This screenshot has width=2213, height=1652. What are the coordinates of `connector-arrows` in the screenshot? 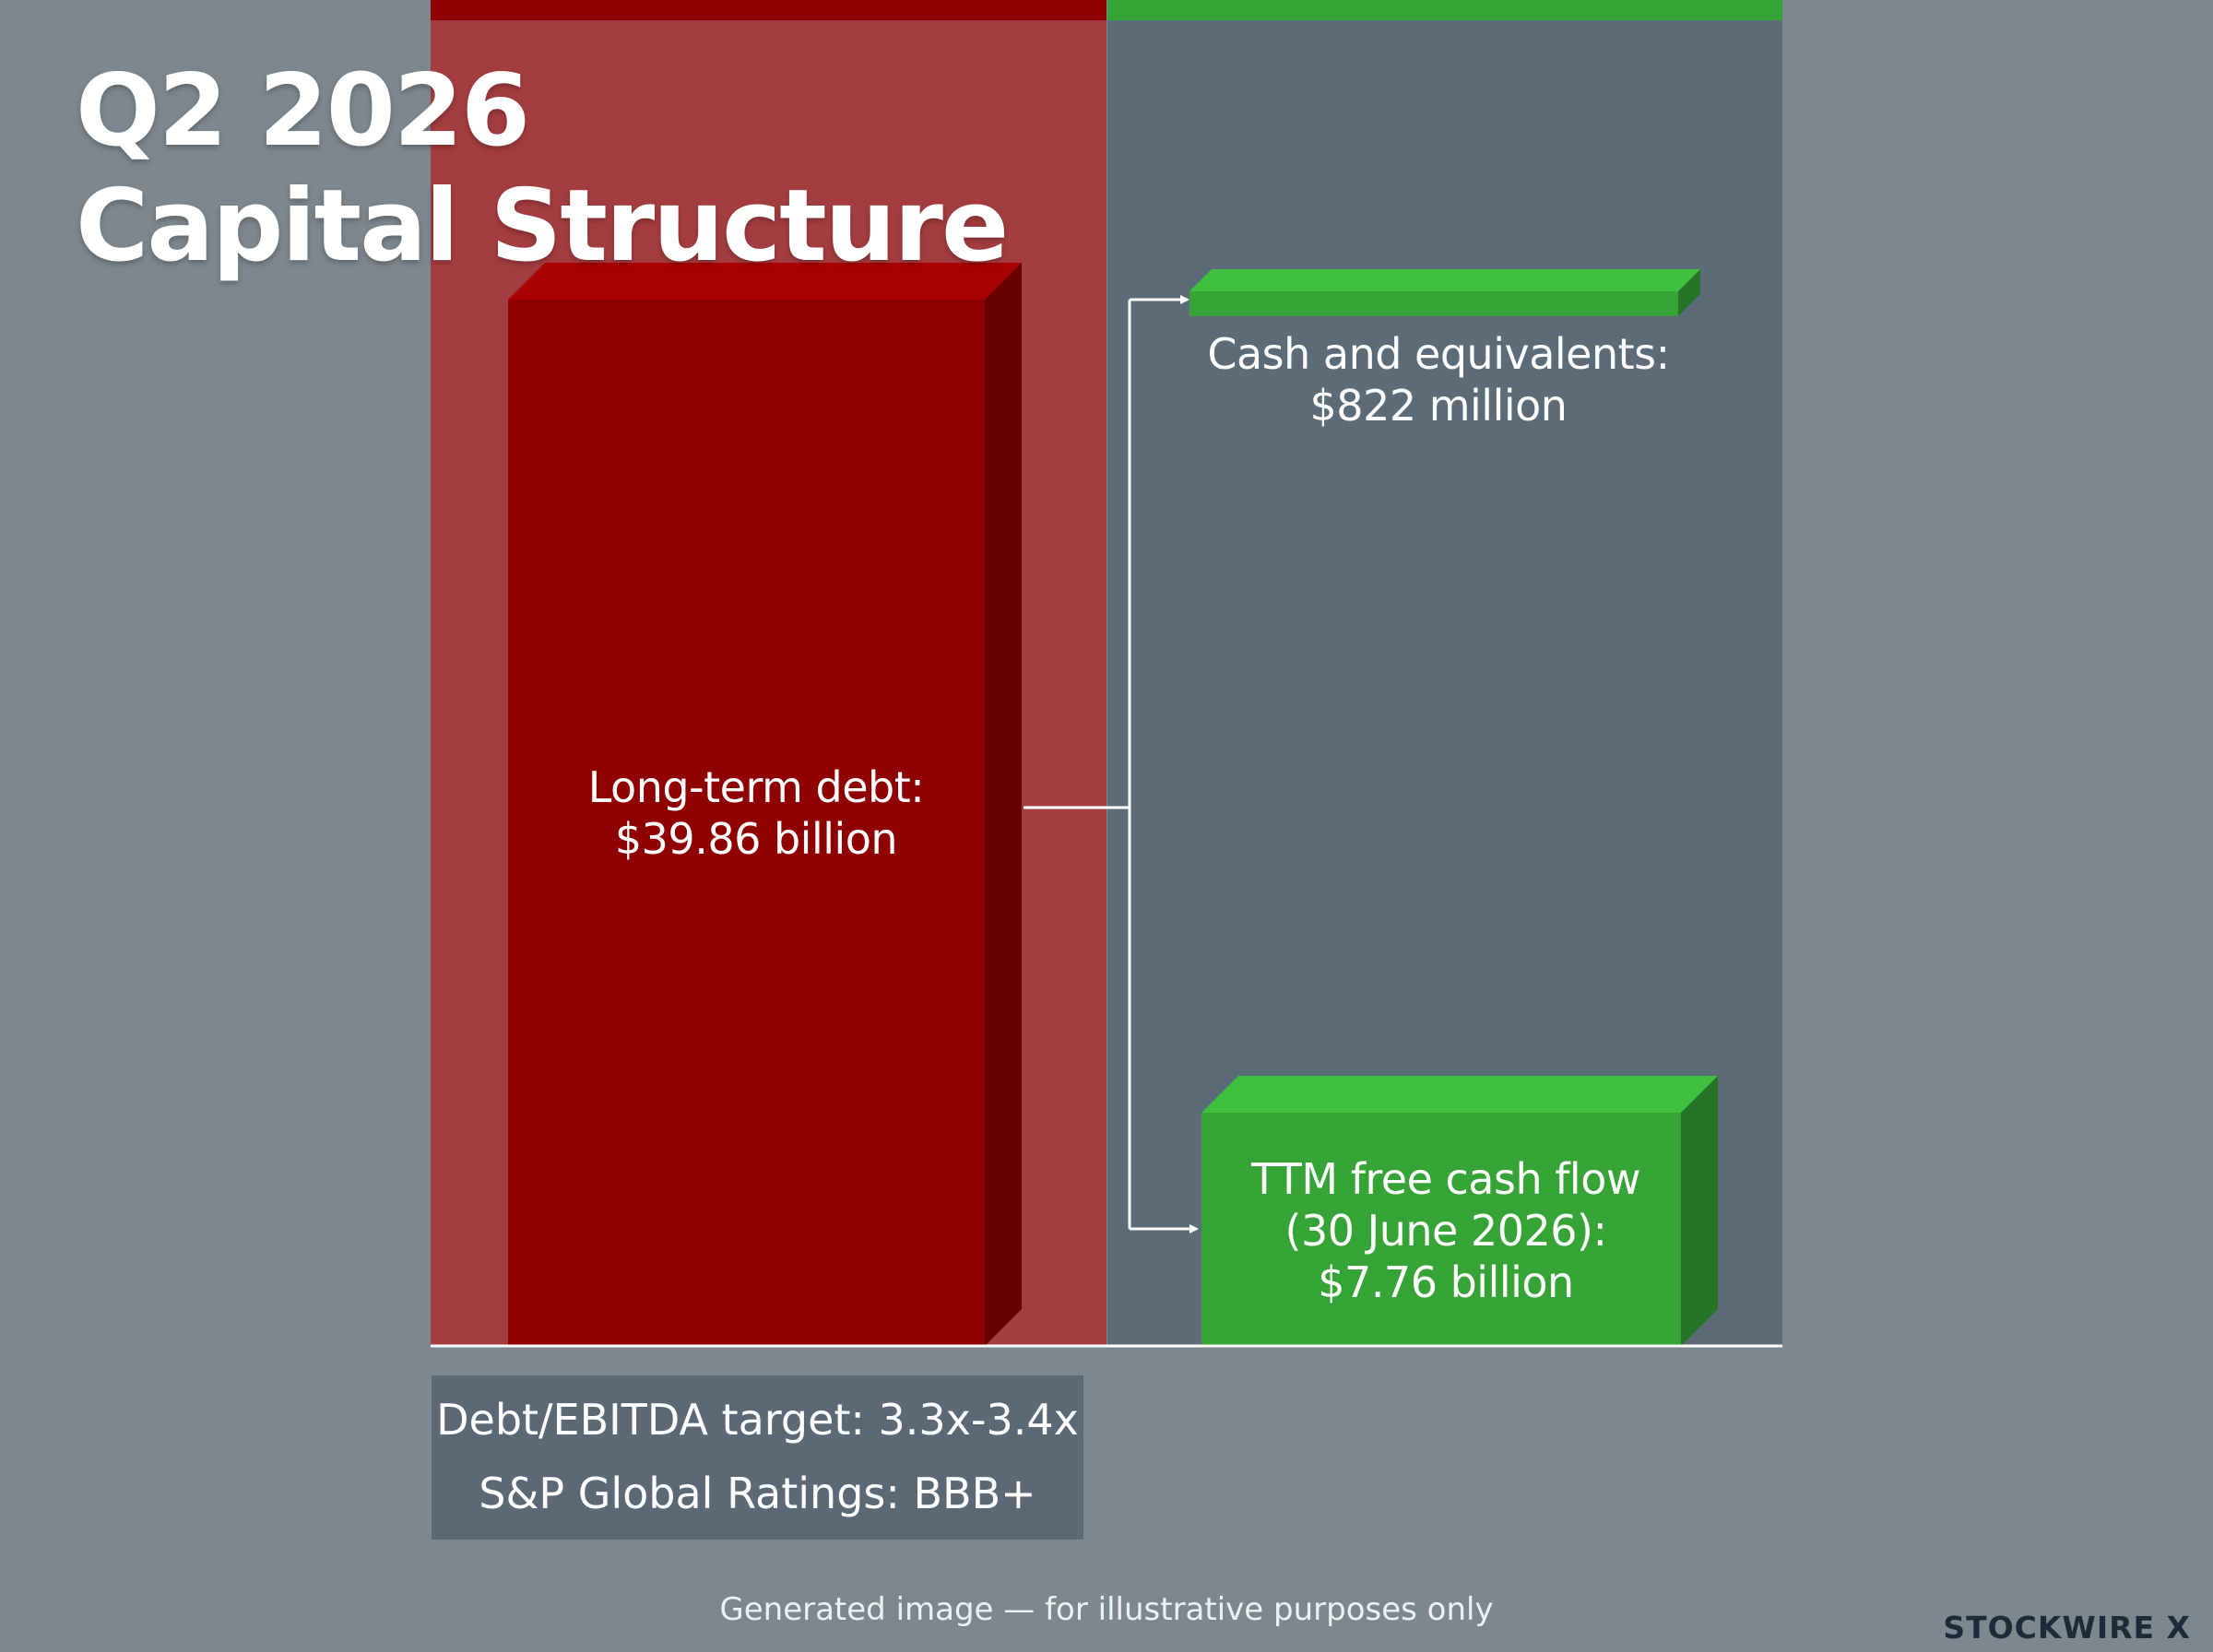 It's located at (1111, 764).